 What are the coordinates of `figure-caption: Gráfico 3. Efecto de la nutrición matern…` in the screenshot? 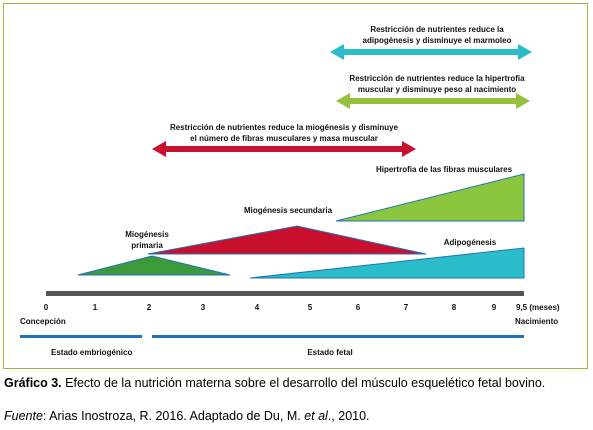 It's located at (296, 383).